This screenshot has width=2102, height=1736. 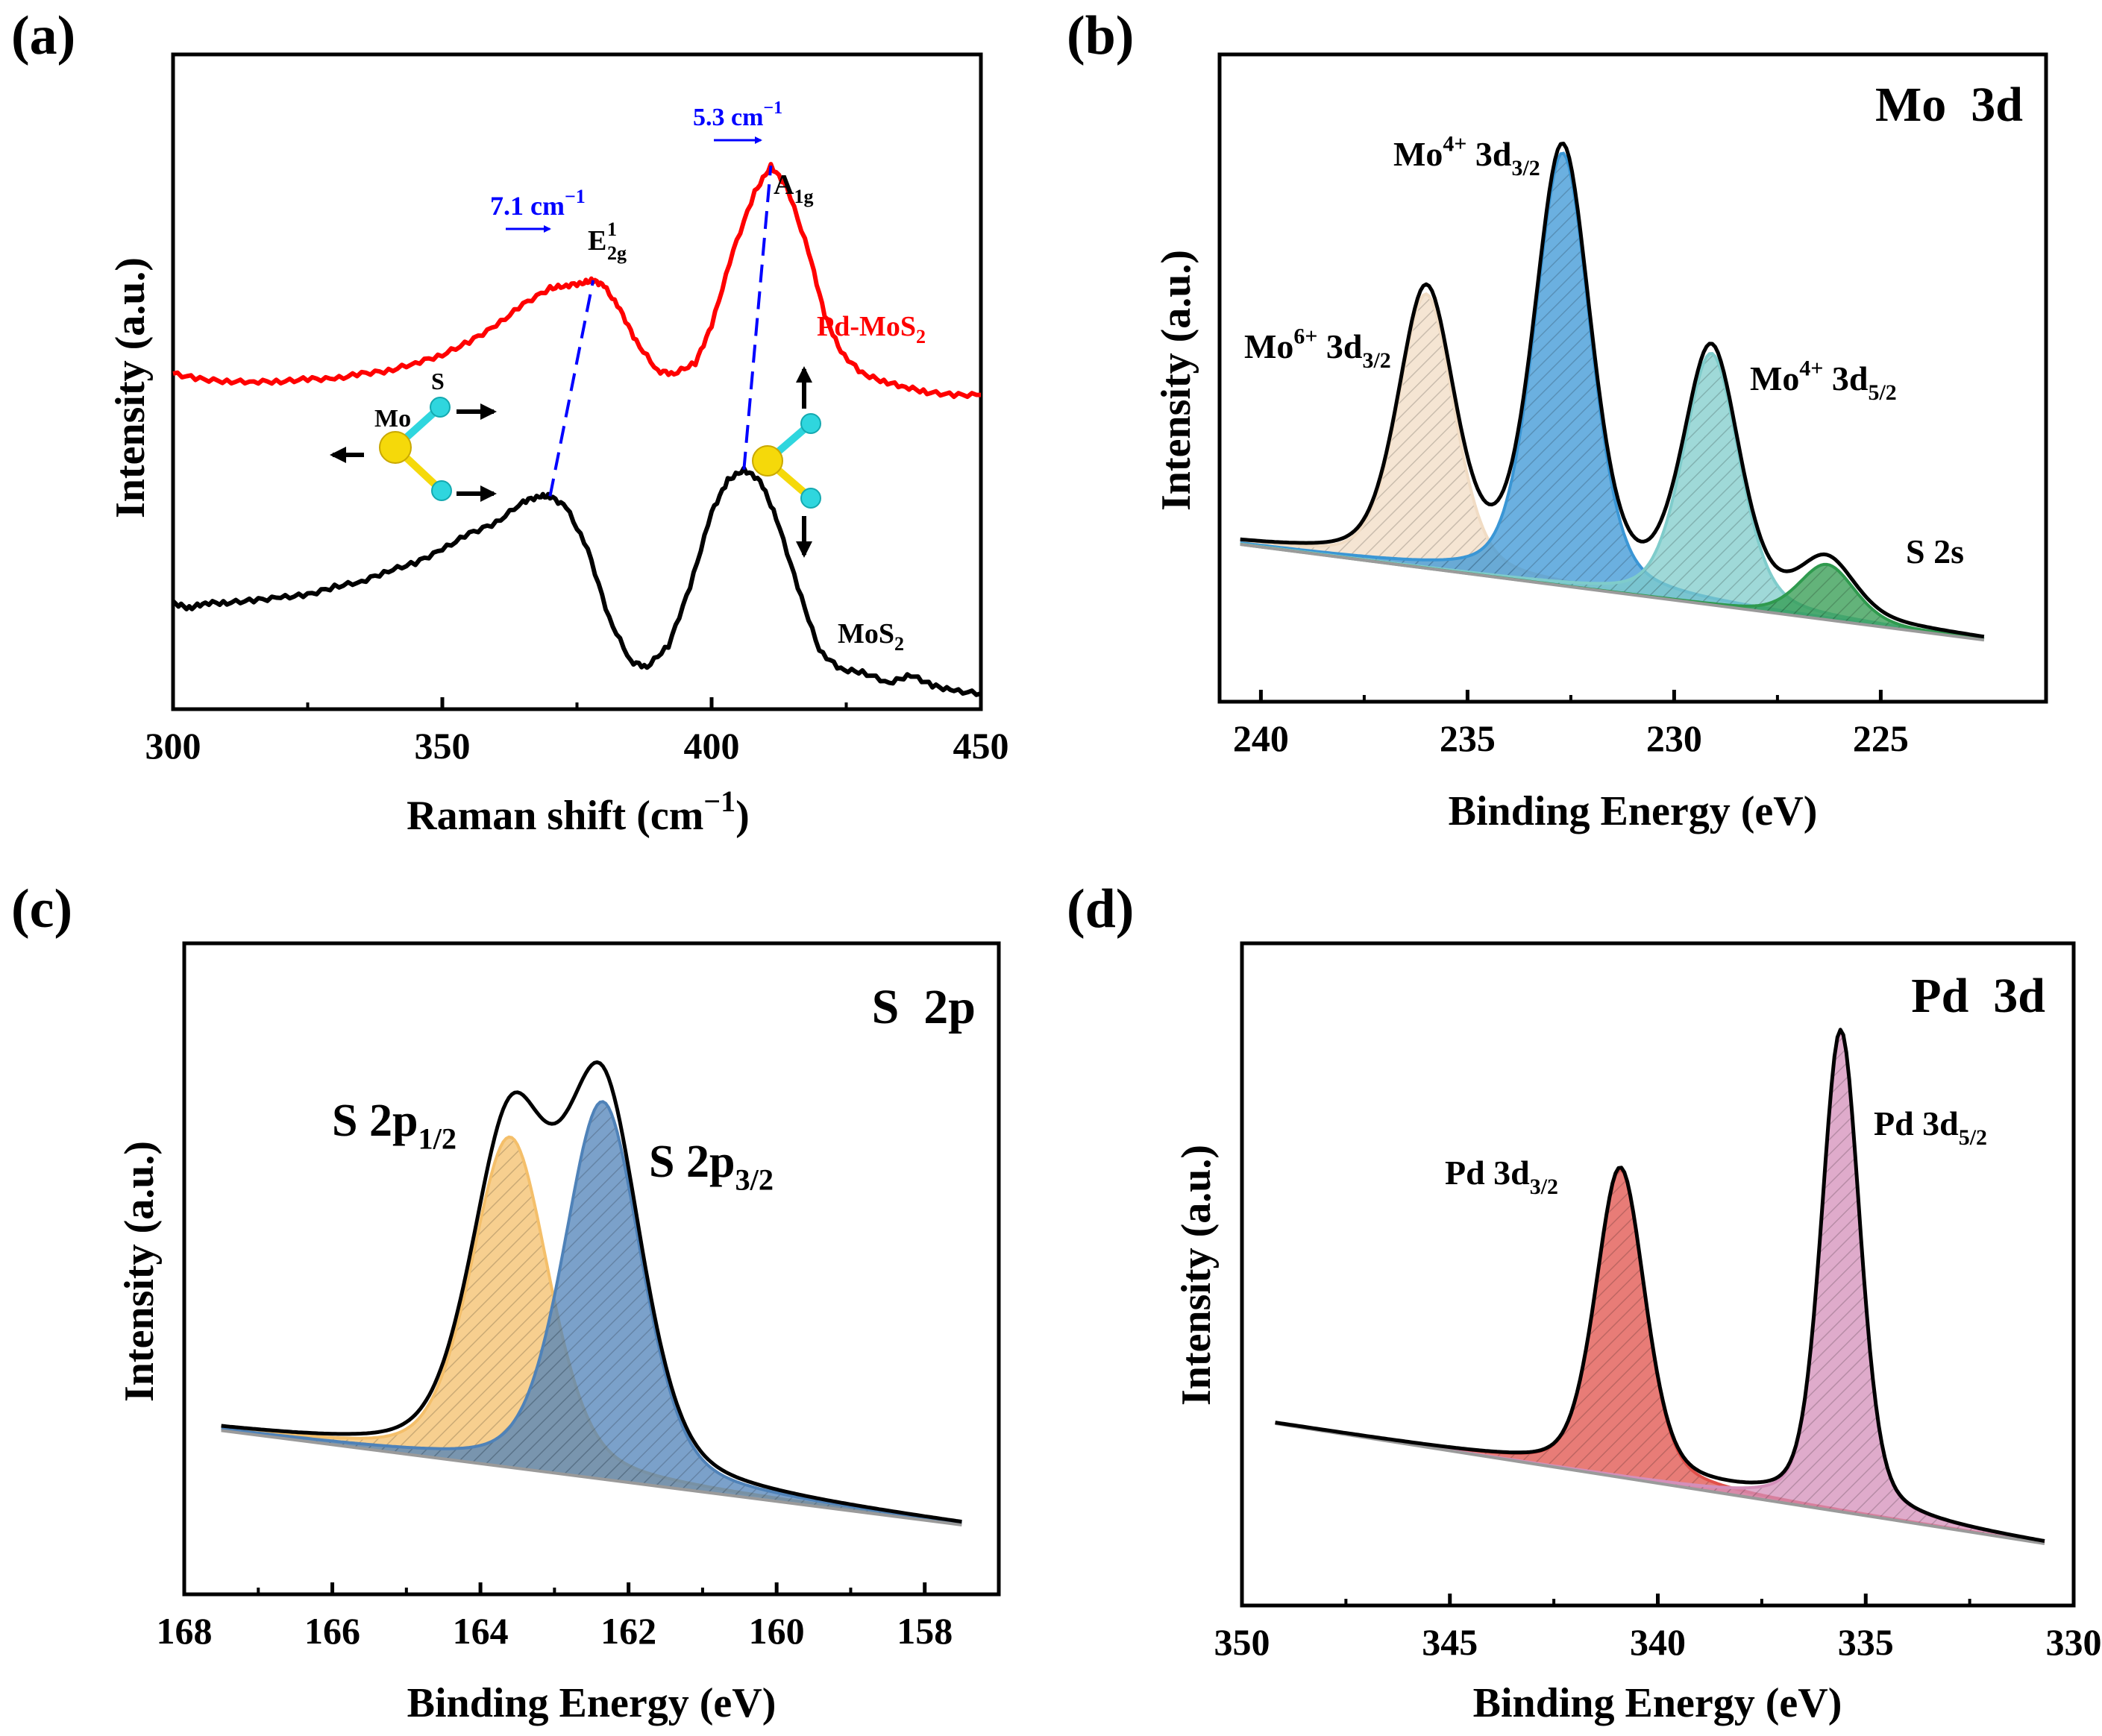 I want to click on mo-atom, so click(x=396, y=448).